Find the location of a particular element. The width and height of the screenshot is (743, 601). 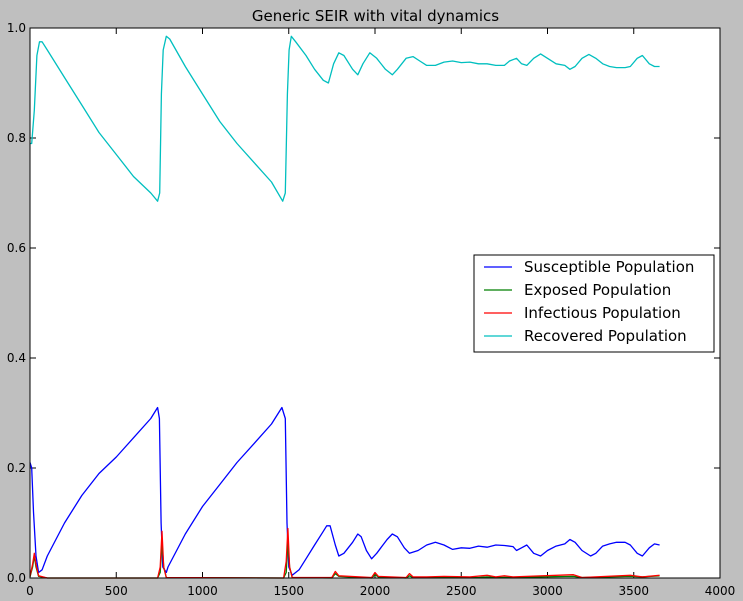

x-tick-label: 2500 is located at coordinates (461, 591).